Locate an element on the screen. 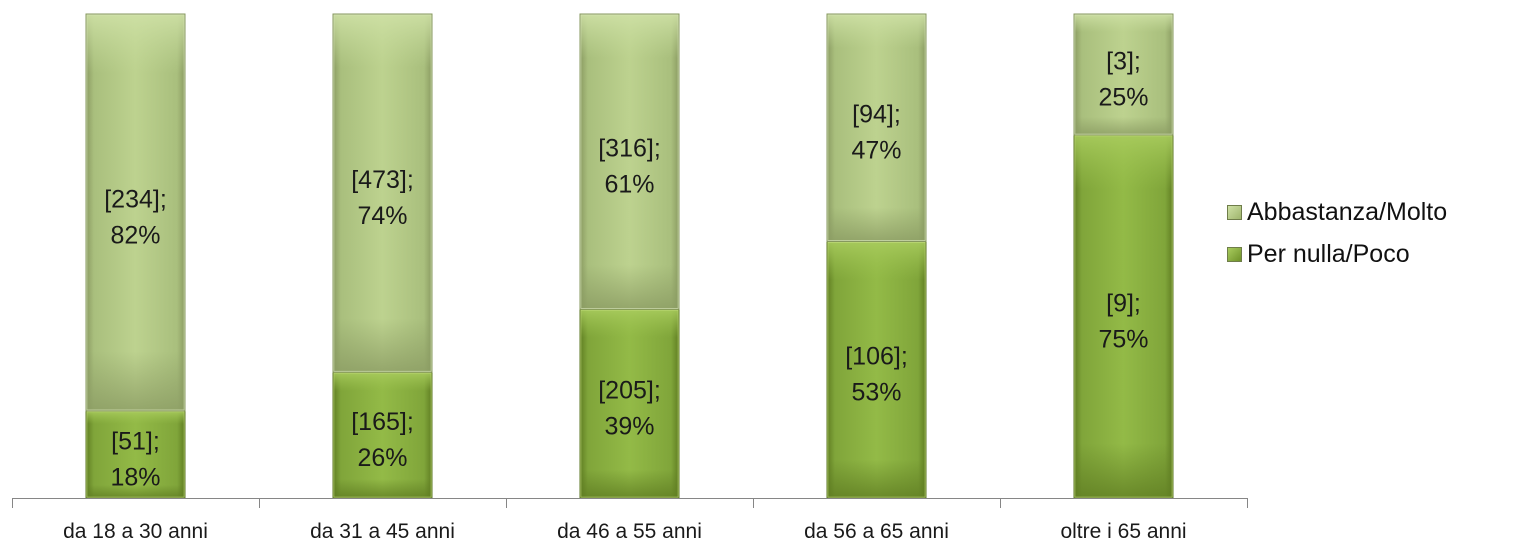 The image size is (1517, 550). data-label-per-nulla-poco-2-percent: 26% is located at coordinates (382, 458).